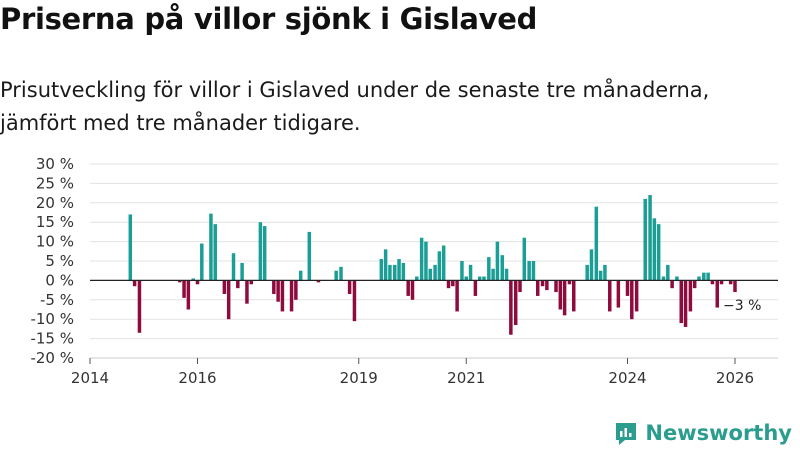  Describe the element at coordinates (55, 242) in the screenshot. I see `y-tick-label: 10 %` at that location.